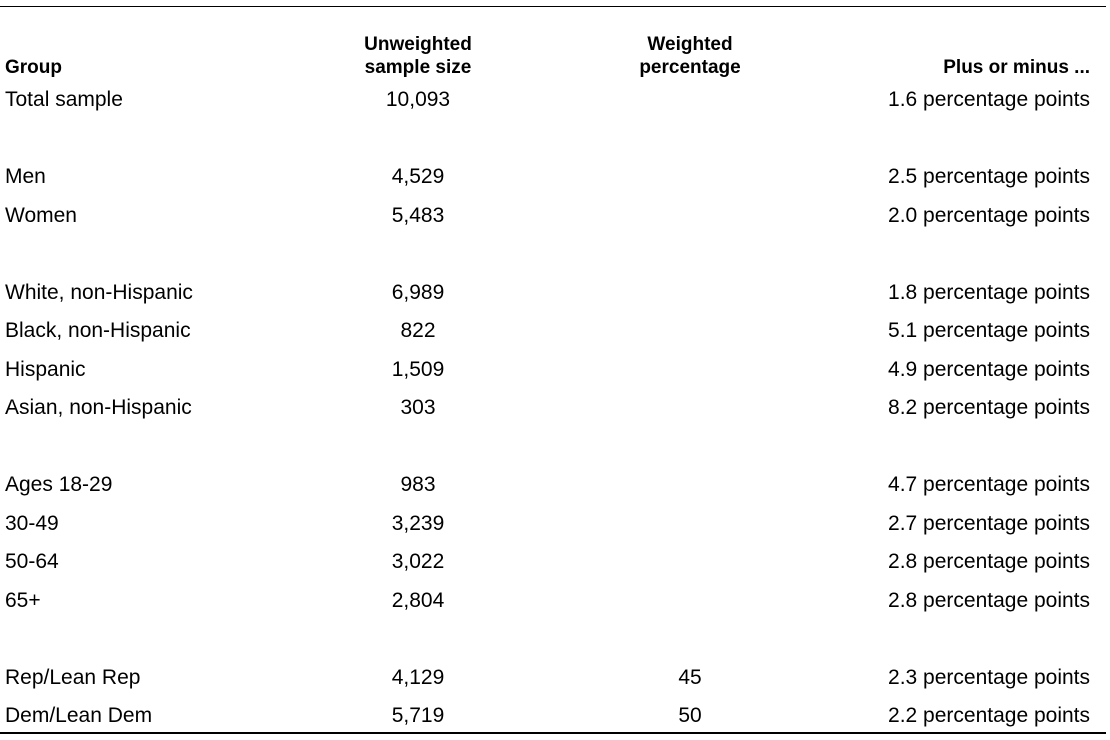 This screenshot has width=1110, height=740. I want to click on moe-cell: 2.5 percentage points, so click(989, 176).